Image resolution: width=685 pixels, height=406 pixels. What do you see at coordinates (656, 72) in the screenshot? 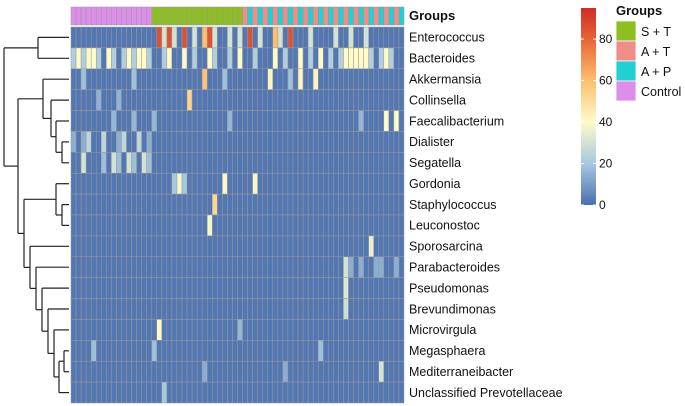
I see `group-legend-label: A + P` at bounding box center [656, 72].